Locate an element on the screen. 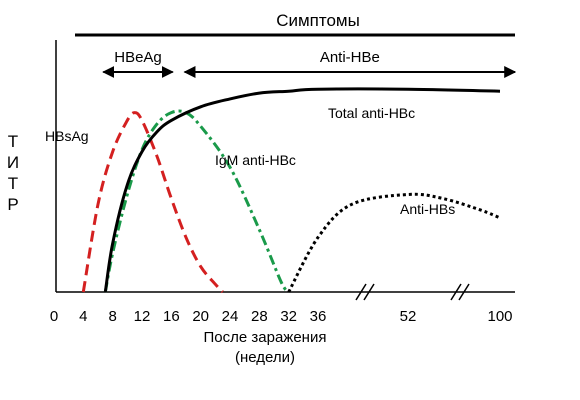 Image resolution: width=580 pixels, height=400 pixels. x-tick-label: 20 is located at coordinates (200, 316).